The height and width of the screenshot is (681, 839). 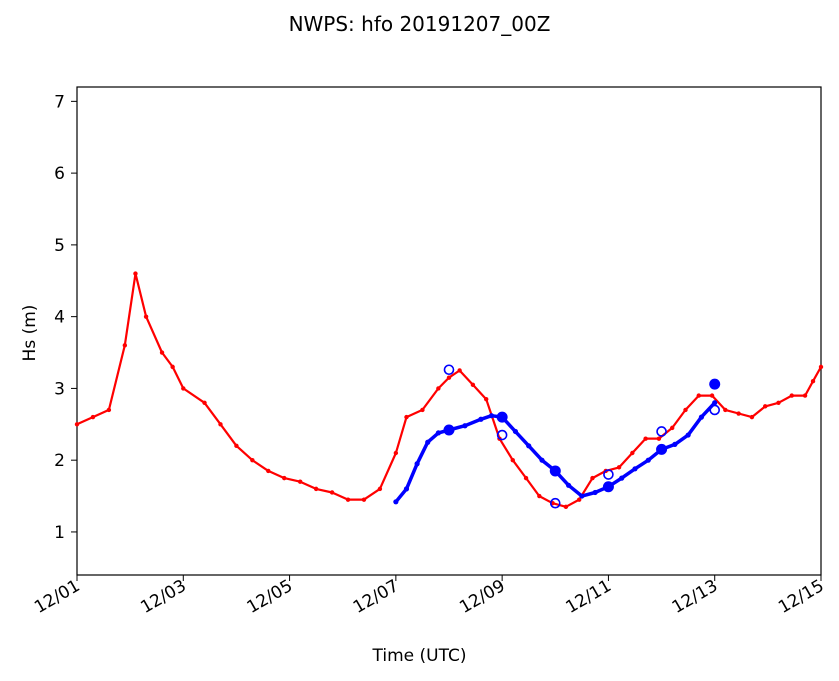 What do you see at coordinates (588, 597) in the screenshot?
I see `x-tick-label: 12/11` at bounding box center [588, 597].